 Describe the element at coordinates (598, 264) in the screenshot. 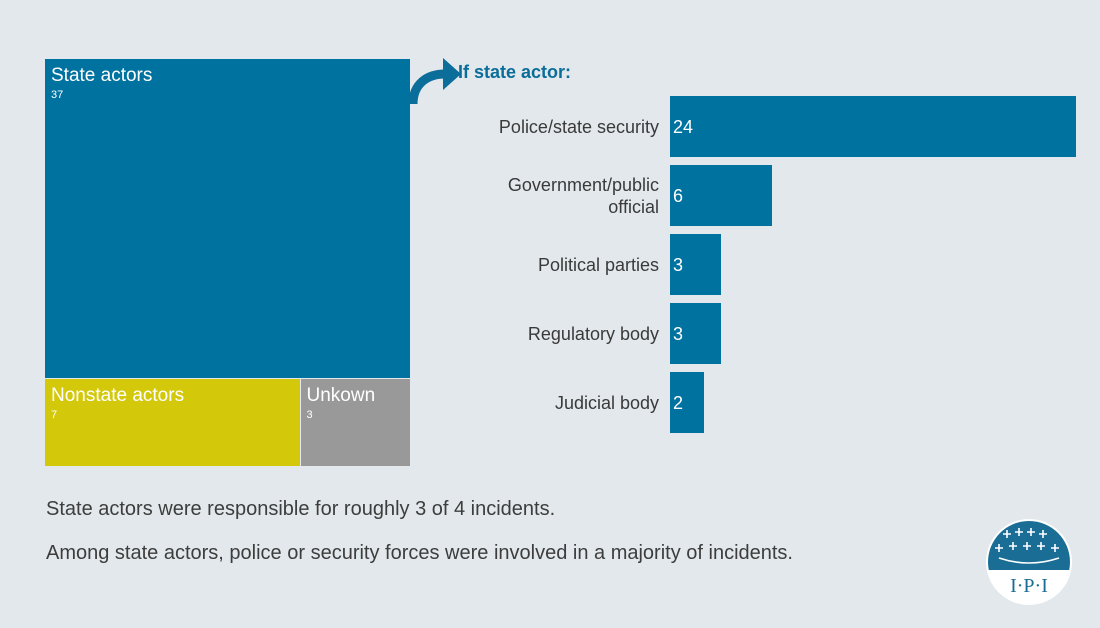

I see `bar-category-label: Political parties` at that location.